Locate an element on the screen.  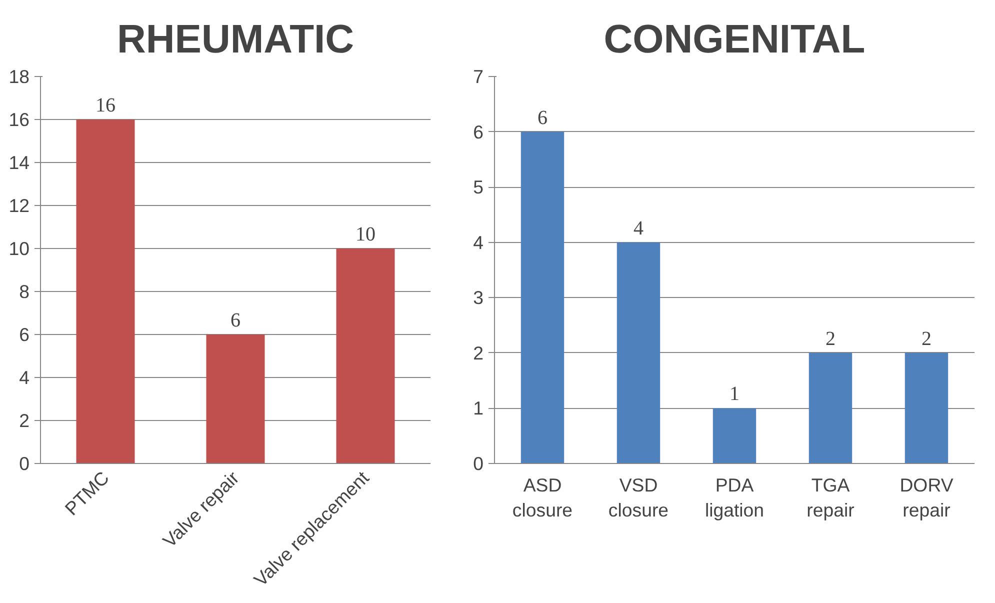
y-tick-label: 7 is located at coordinates (478, 76).